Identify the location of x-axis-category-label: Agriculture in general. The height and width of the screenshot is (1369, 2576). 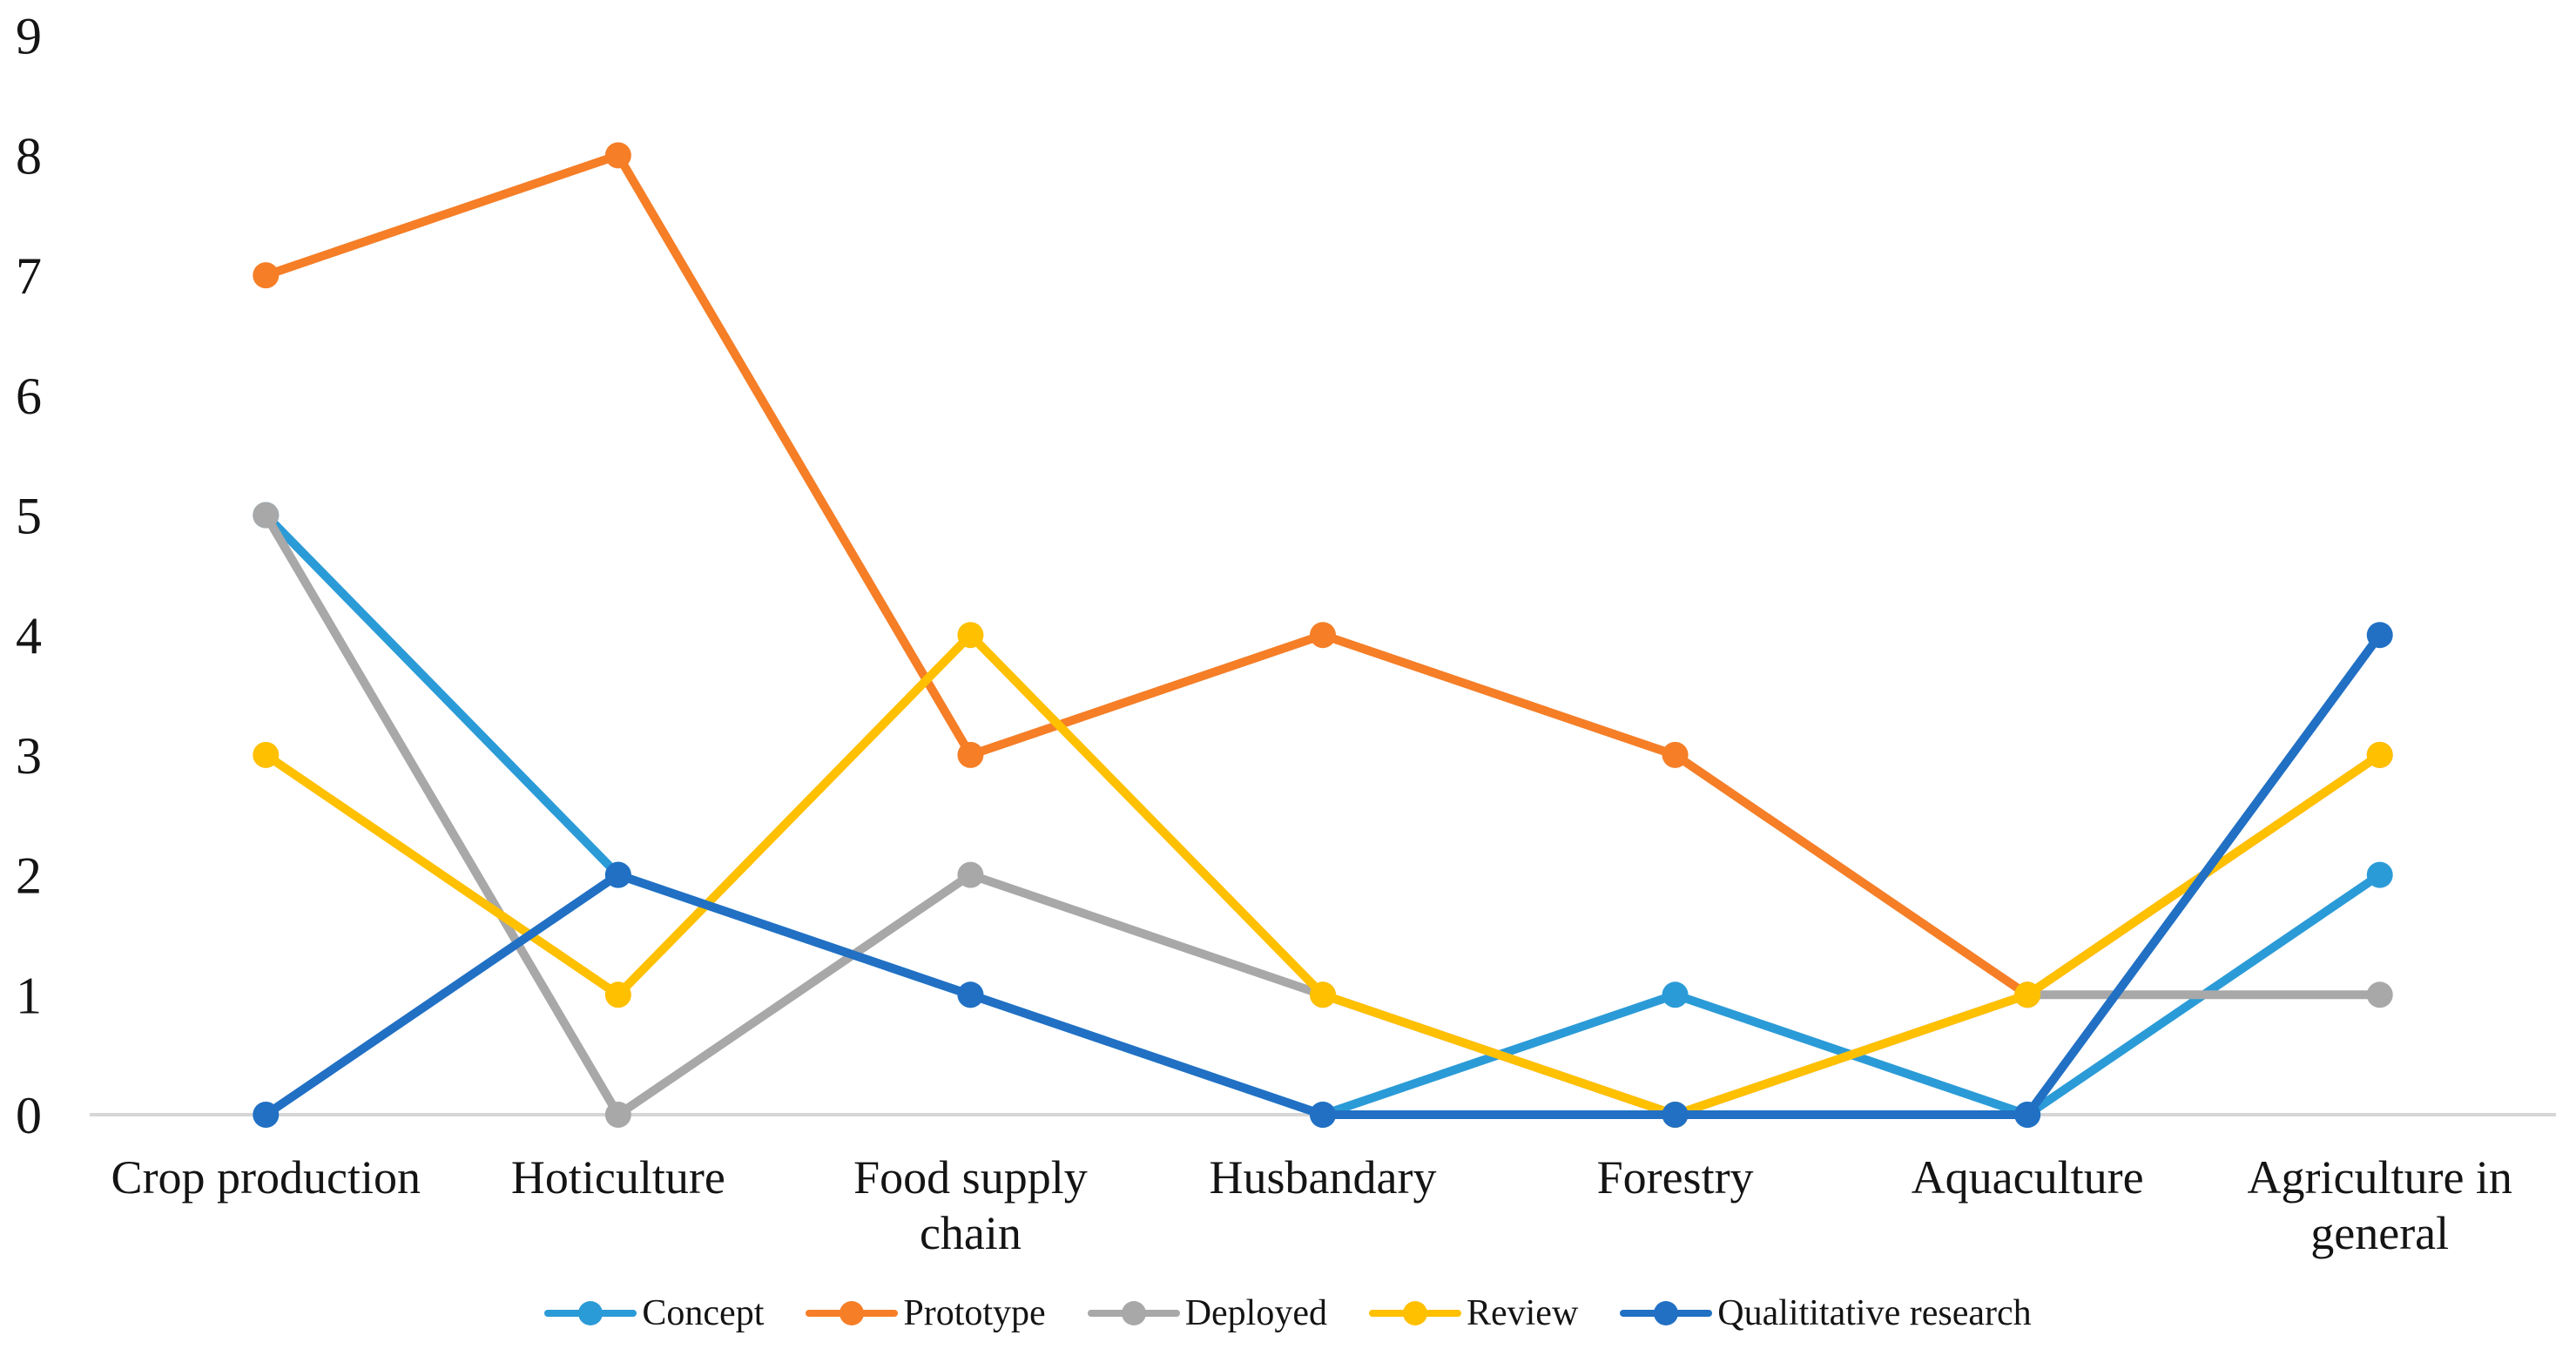
(2380, 1205).